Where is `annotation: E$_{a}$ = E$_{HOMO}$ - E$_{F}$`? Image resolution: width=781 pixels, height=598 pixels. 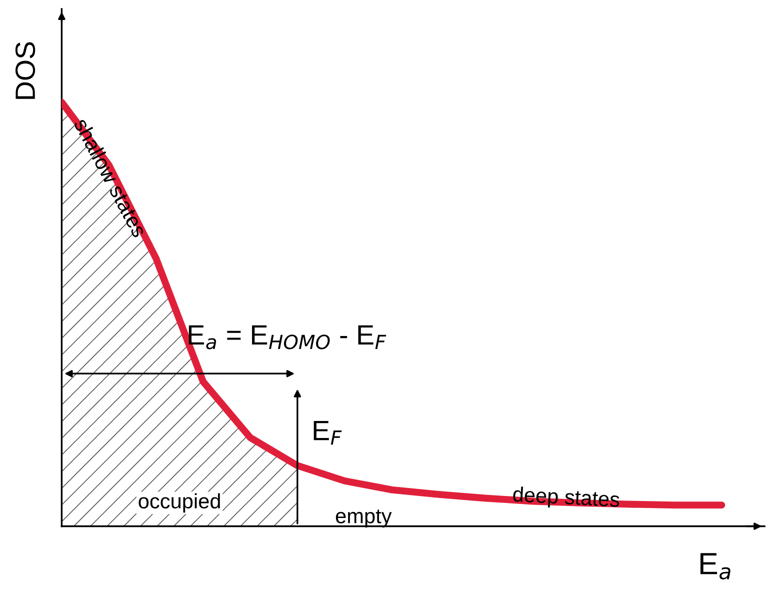 annotation: E$_{a}$ = E$_{HOMO}$ - E$_{F}$ is located at coordinates (287, 337).